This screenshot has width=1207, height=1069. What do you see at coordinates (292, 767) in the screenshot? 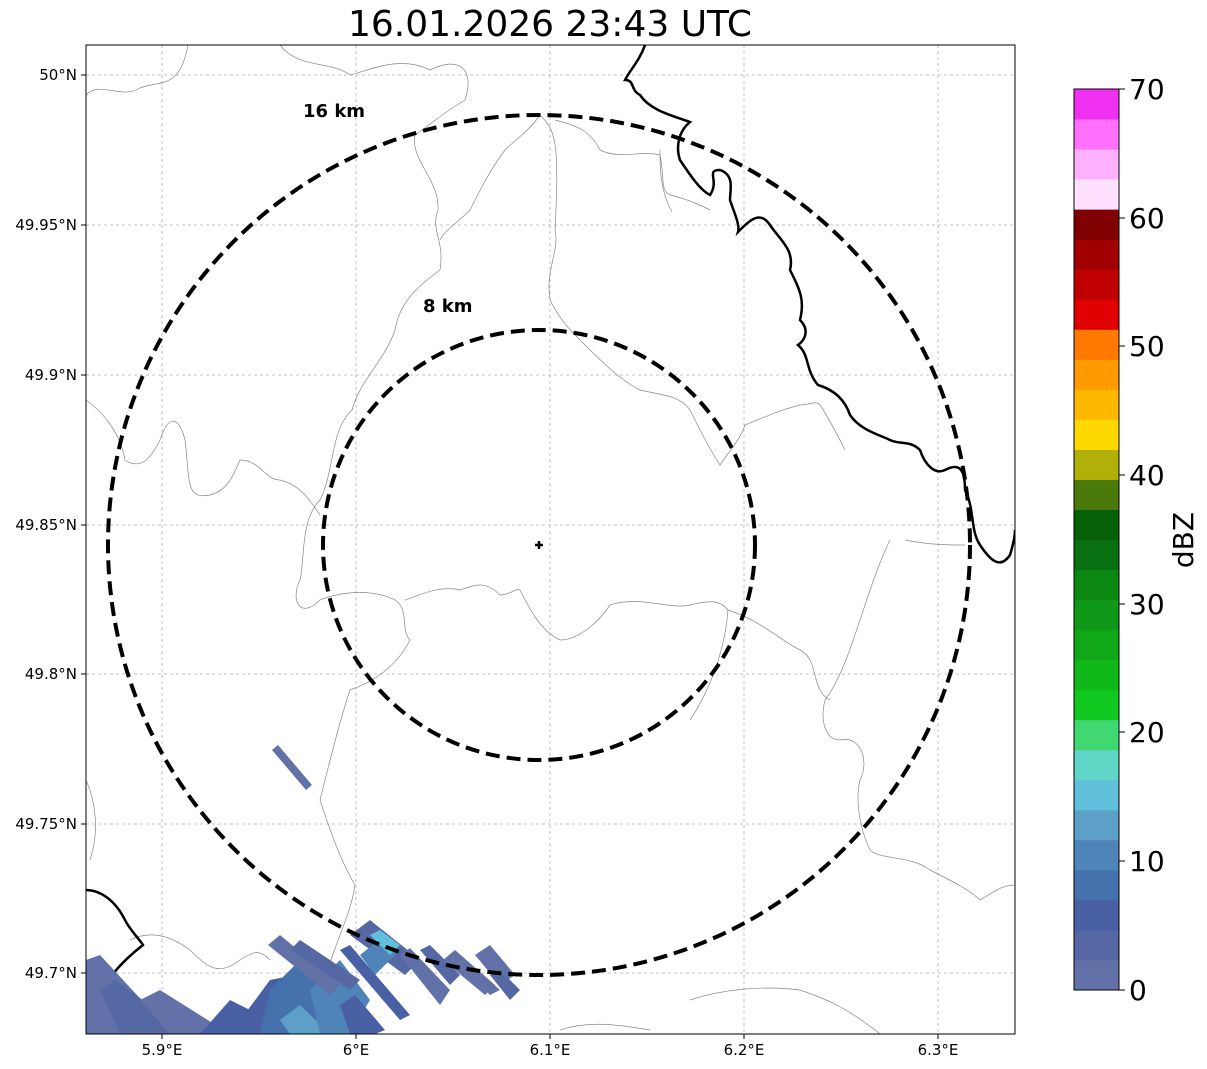
I see `echo-cell` at bounding box center [292, 767].